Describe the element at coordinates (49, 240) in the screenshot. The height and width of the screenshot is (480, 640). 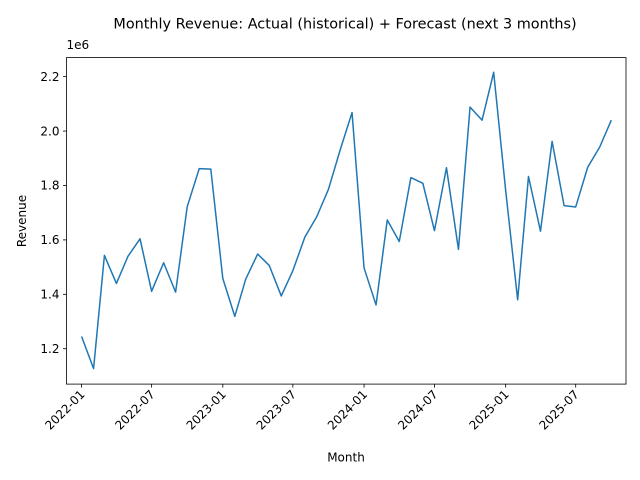
I see `y-tick-label: 1.6` at that location.